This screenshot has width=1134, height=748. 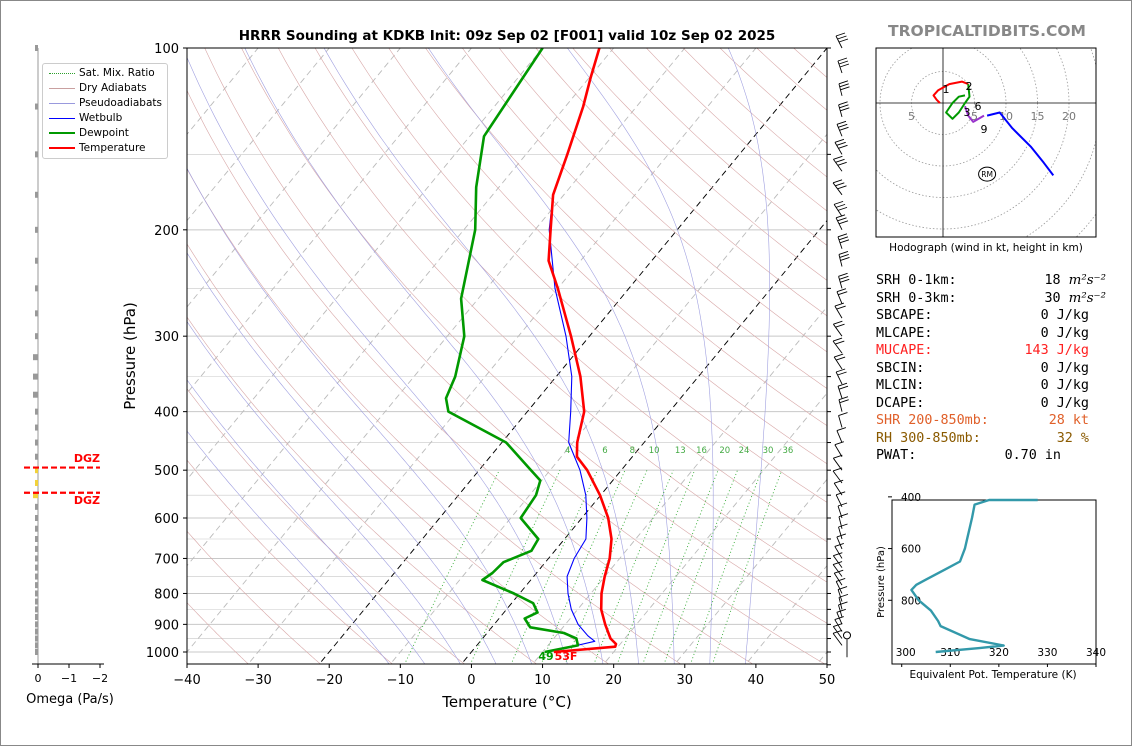 What do you see at coordinates (744, 451) in the screenshot?
I see `mixing-ratio-label: 24` at bounding box center [744, 451].